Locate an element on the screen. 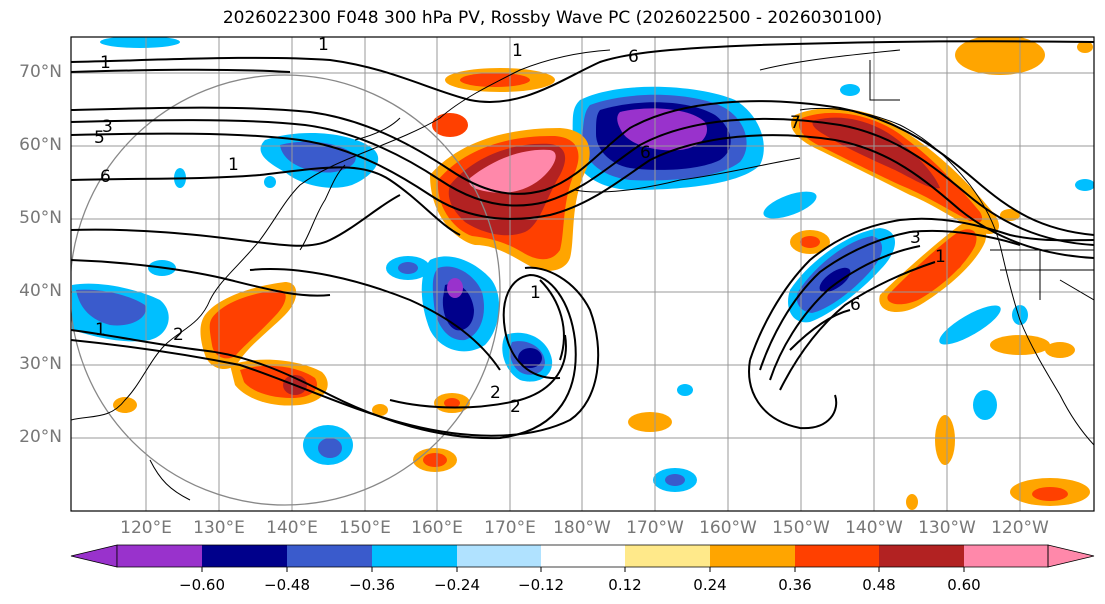 The width and height of the screenshot is (1105, 604). lat-label: 20°N is located at coordinates (40, 437).